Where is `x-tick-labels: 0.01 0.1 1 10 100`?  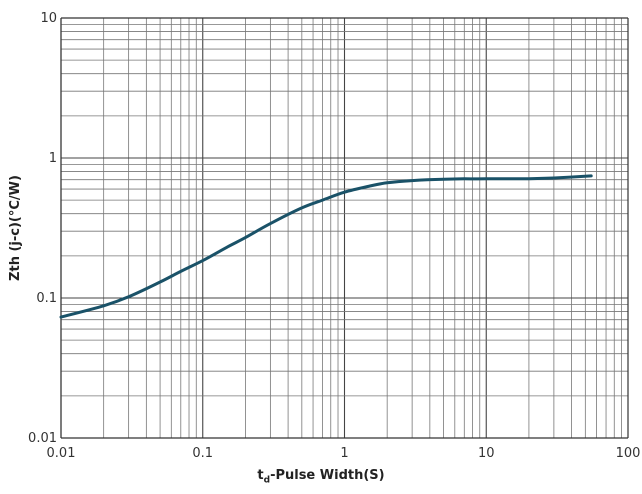
x-tick-labels: 0.01 0.1 1 10 100 is located at coordinates (344, 453).